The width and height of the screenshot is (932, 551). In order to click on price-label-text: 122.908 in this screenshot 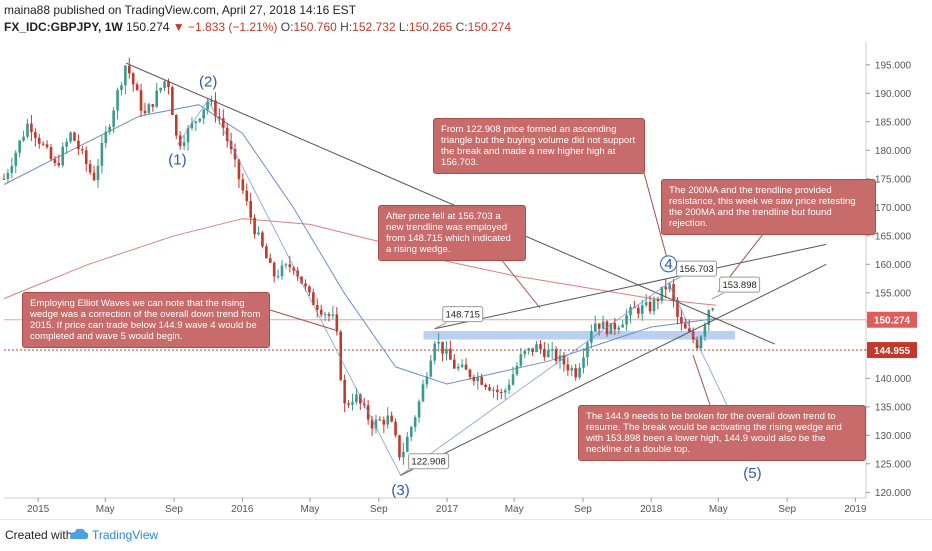, I will do `click(428, 462)`.